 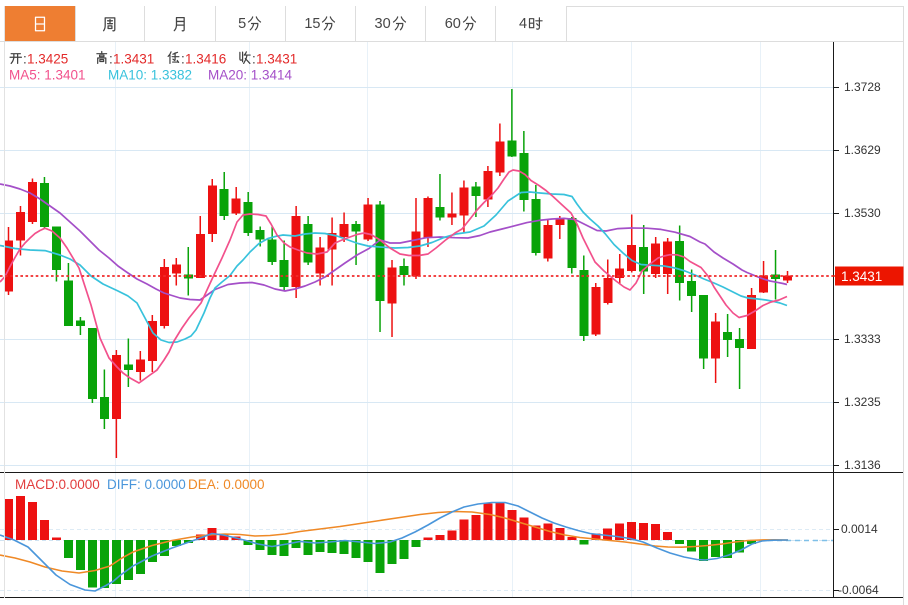 What do you see at coordinates (47, 75) in the screenshot?
I see `svg-text: MA5: 1.3401` at bounding box center [47, 75].